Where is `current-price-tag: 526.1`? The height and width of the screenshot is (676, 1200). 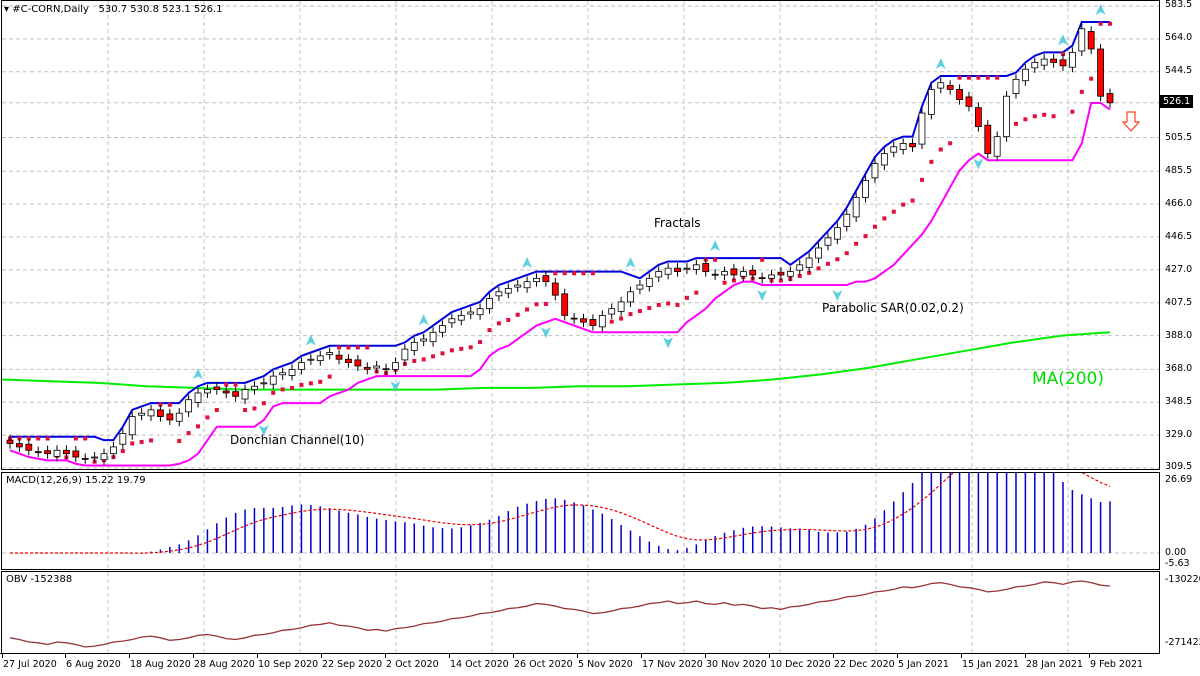
current-price-tag: 526.1 is located at coordinates (1177, 101).